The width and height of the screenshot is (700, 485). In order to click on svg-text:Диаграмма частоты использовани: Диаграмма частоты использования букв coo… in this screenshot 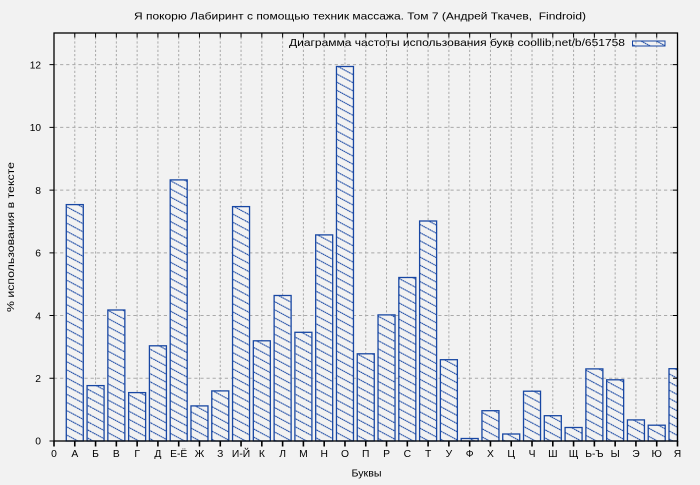, I will do `click(457, 43)`.